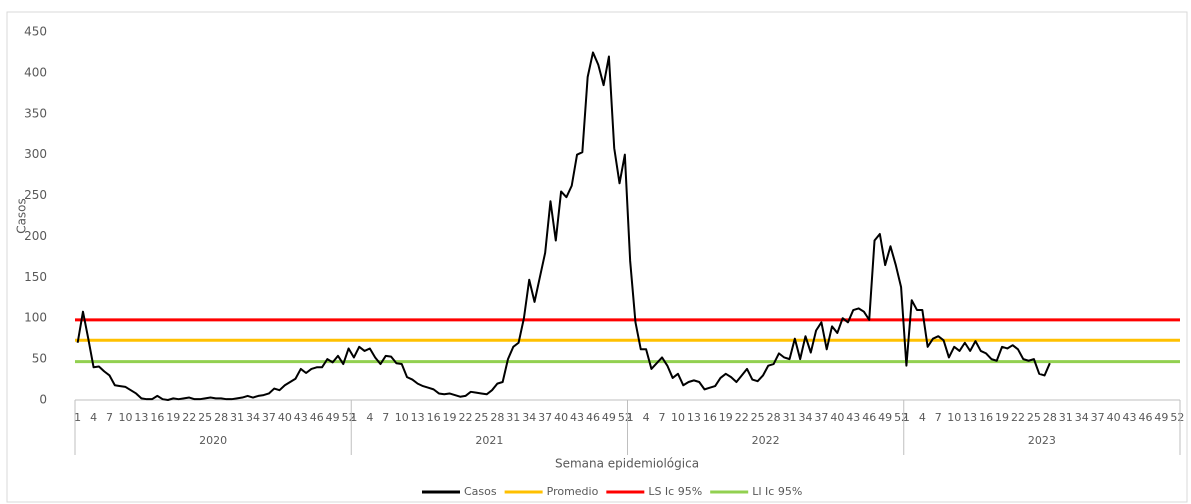  I want to click on group-label: 2023, so click(1042, 440).